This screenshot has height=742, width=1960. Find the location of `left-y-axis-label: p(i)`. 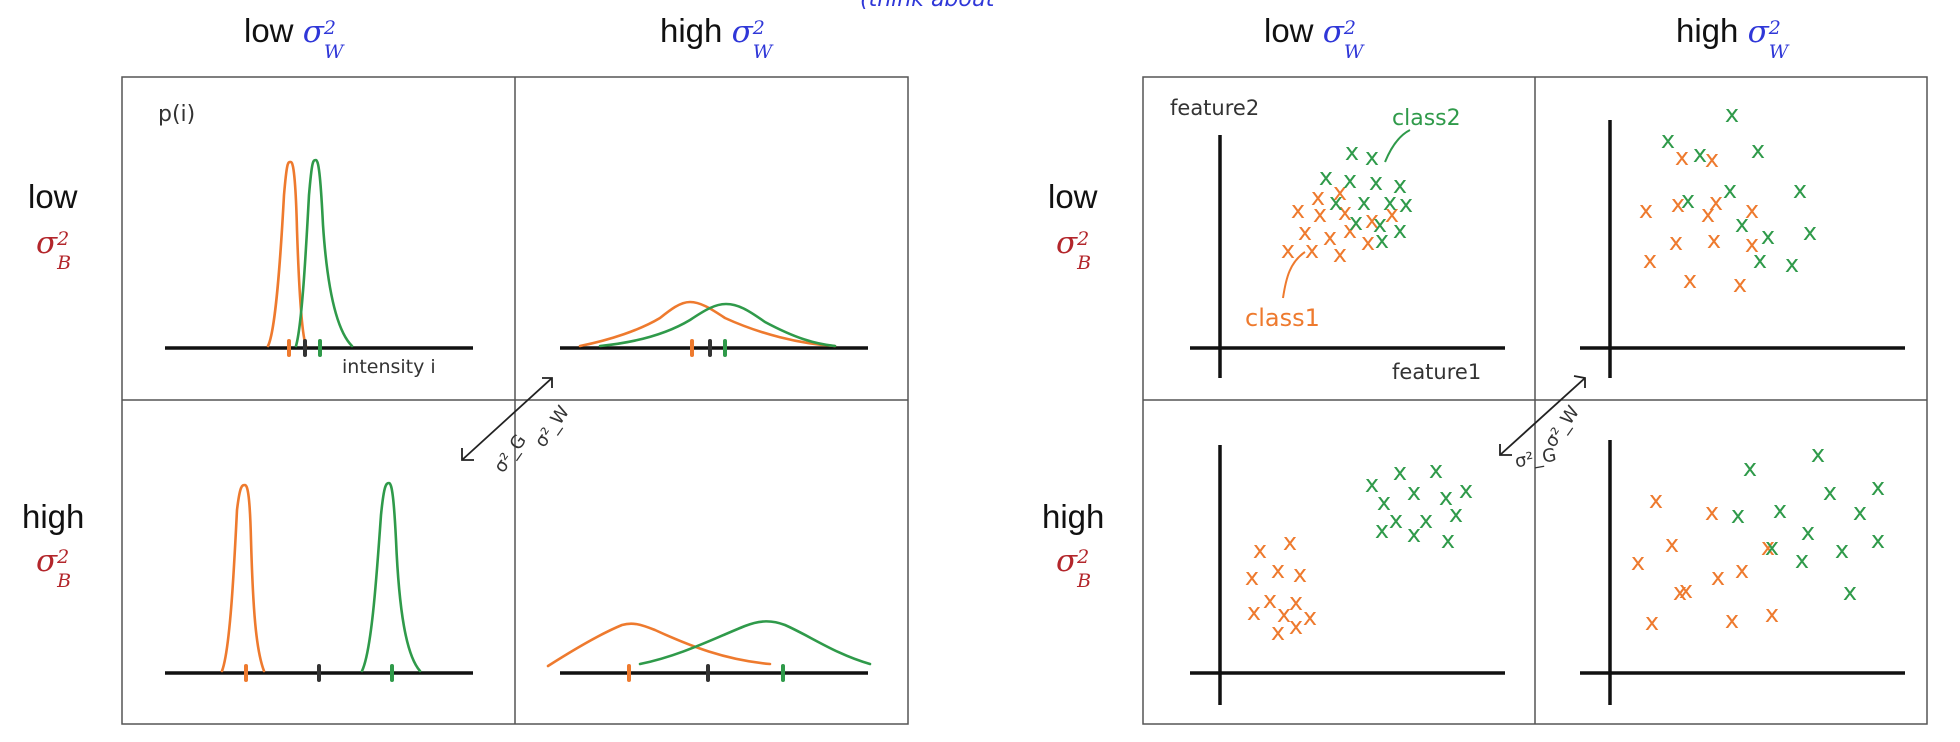

left-y-axis-label: p(i) is located at coordinates (177, 114).